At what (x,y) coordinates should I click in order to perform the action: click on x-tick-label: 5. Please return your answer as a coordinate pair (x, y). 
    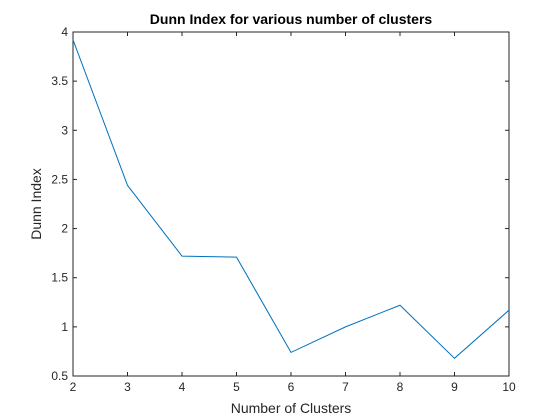
    Looking at the image, I should click on (236, 387).